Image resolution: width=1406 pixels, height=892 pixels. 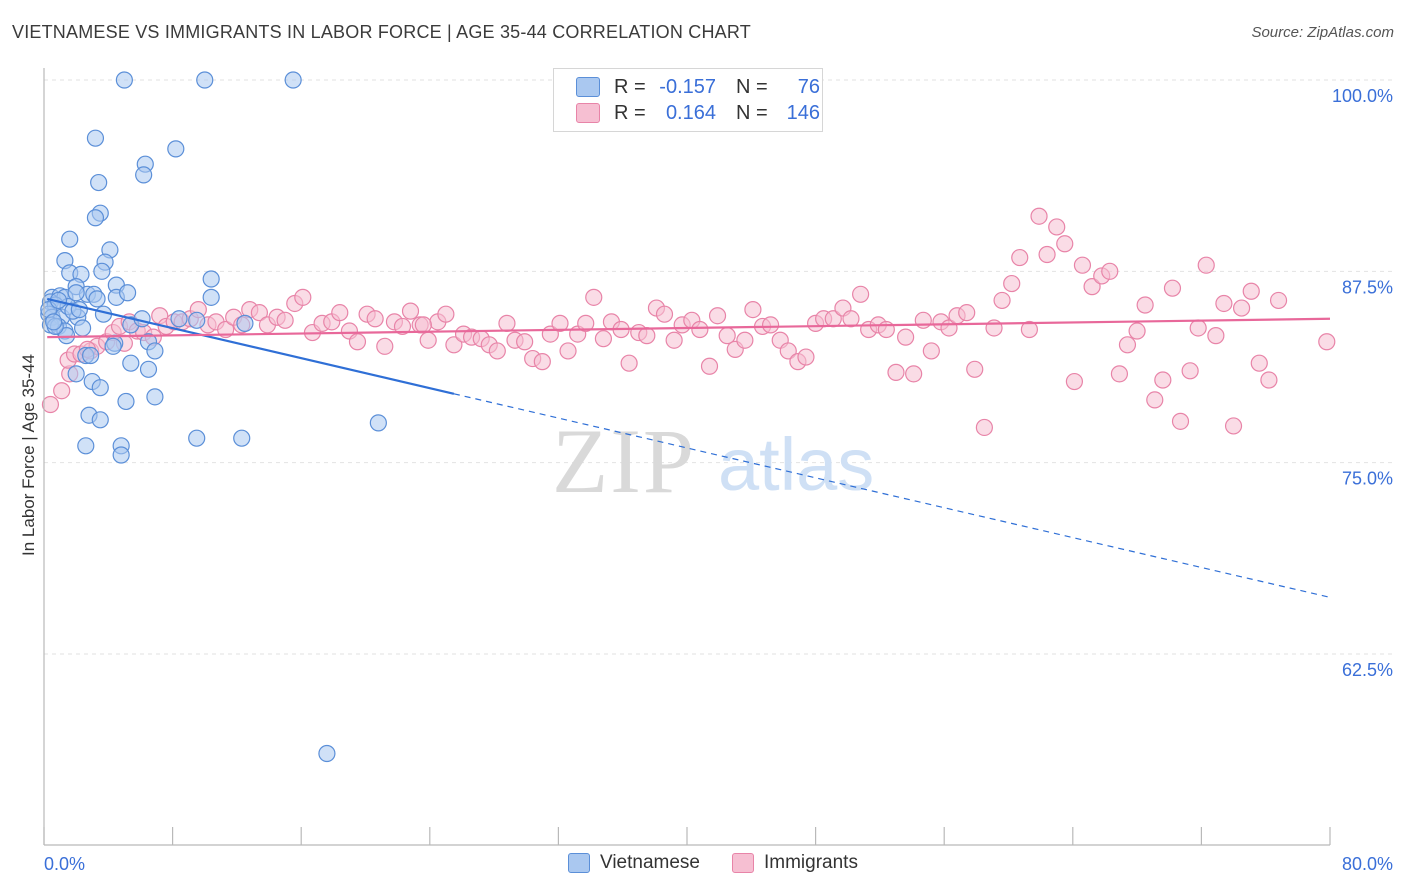 What do you see at coordinates (588, 113) in the screenshot?
I see `legend-swatch-pink` at bounding box center [588, 113].